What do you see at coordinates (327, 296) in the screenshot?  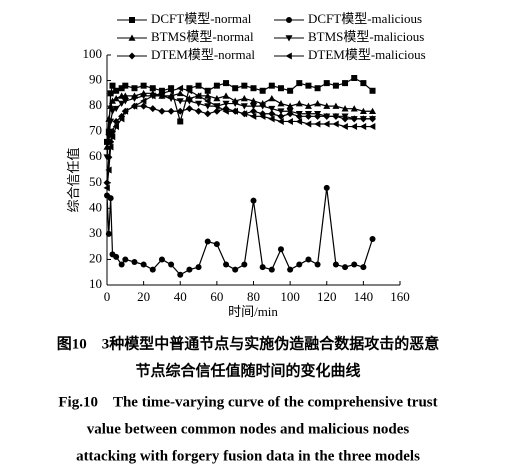 I see `x-tick-label: 120` at bounding box center [327, 296].